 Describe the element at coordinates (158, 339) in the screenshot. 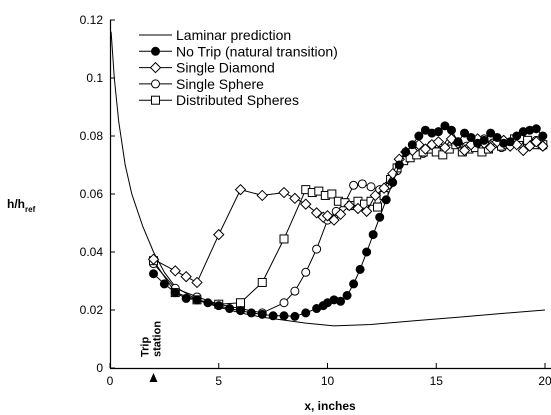

I see `annotation-line-2: station` at that location.